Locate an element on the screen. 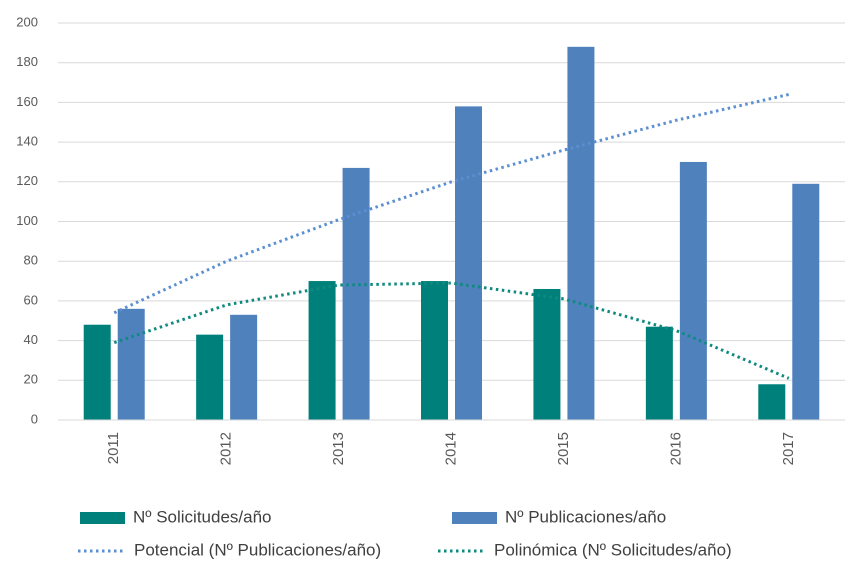  y-tick-label: 0 is located at coordinates (34, 418).